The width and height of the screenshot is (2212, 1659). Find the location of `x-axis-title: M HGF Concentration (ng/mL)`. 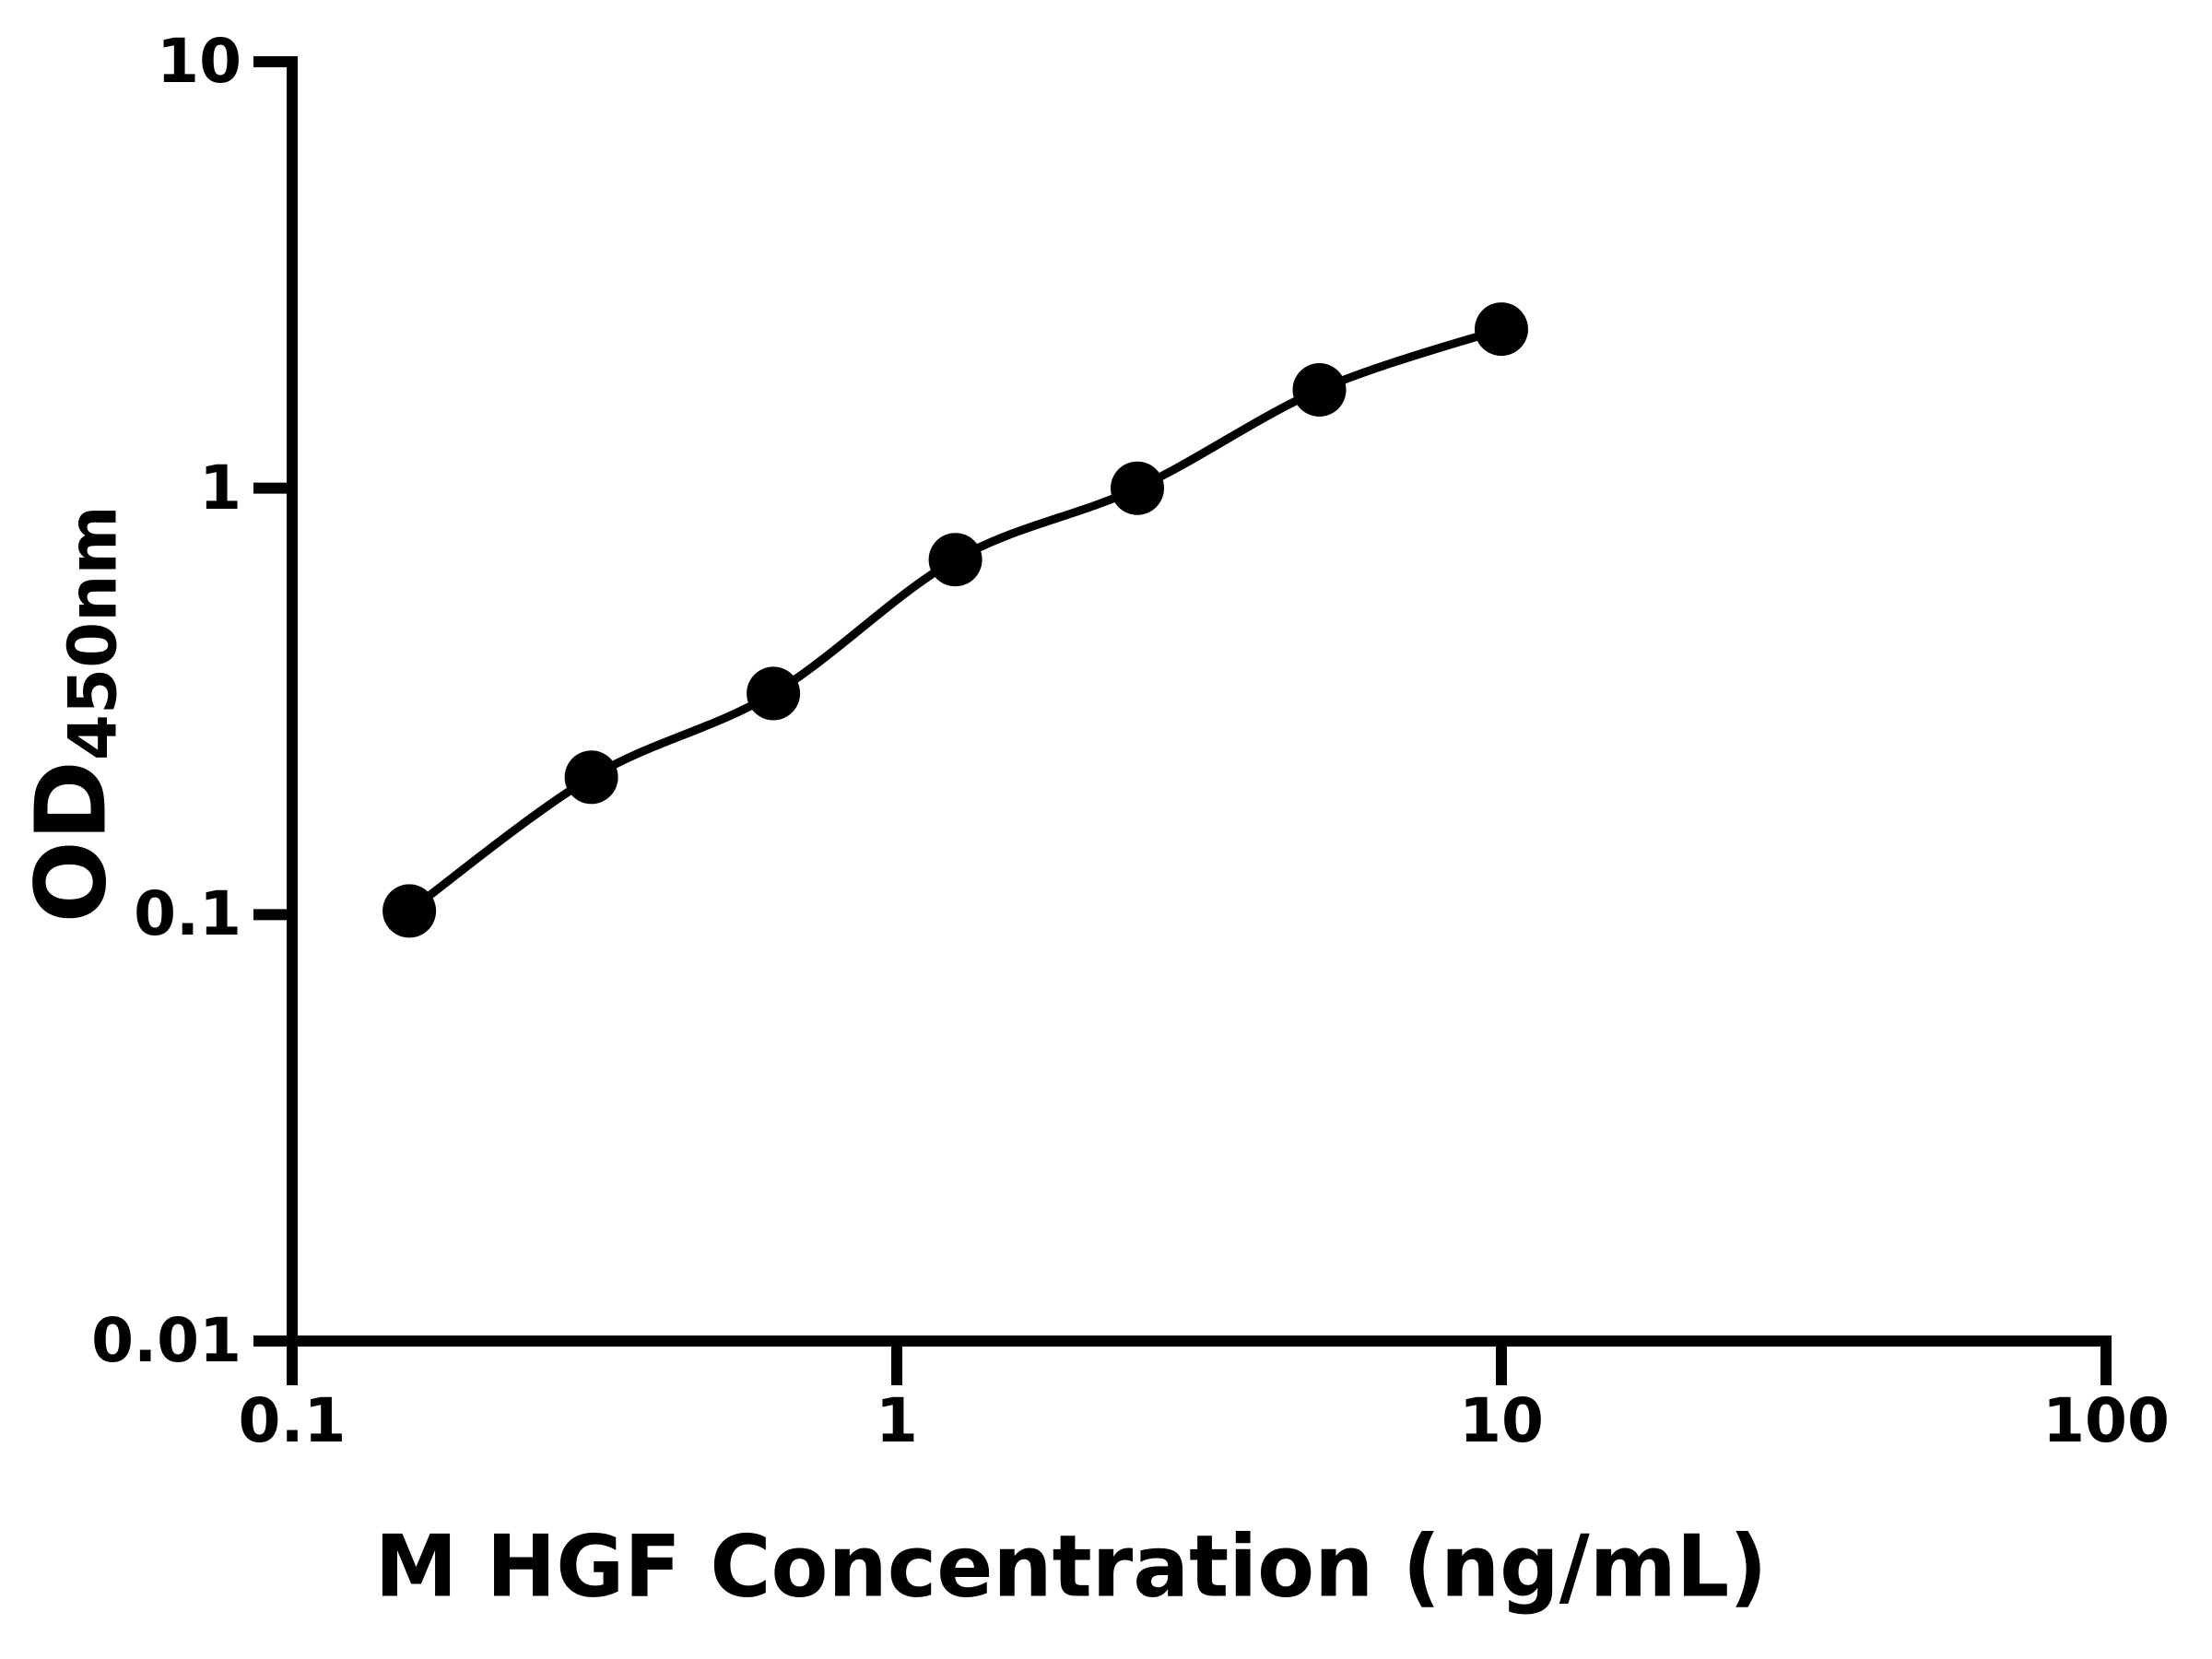

x-axis-title: M HGF Concentration (ng/mL) is located at coordinates (1071, 1566).